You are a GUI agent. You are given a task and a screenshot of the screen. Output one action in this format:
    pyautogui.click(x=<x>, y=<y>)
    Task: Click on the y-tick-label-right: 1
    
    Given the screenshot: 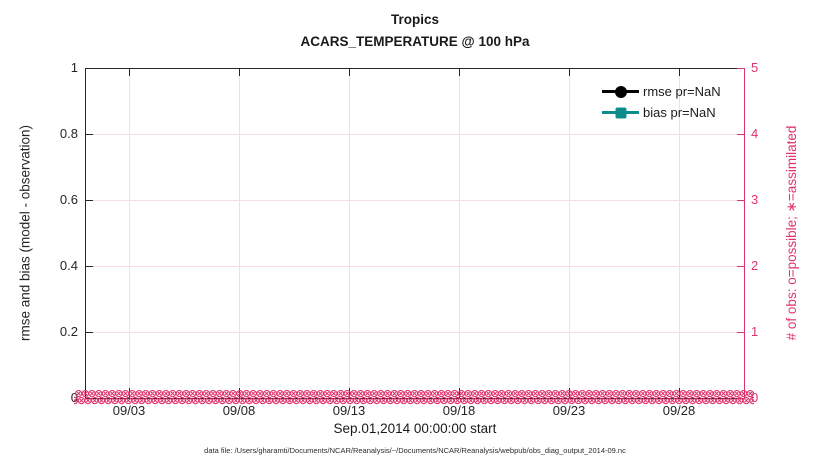 What is the action you would take?
    pyautogui.click(x=755, y=331)
    